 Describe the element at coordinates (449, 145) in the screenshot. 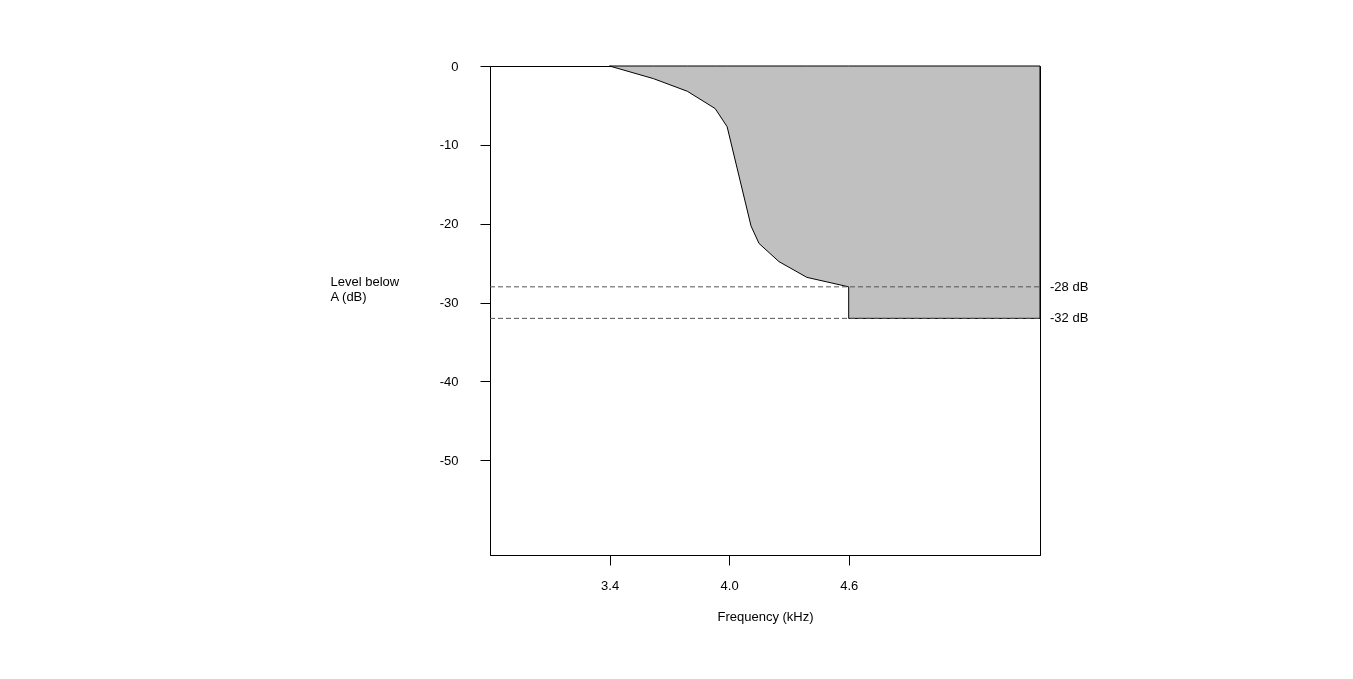

I see `y-tick-label: -10` at that location.